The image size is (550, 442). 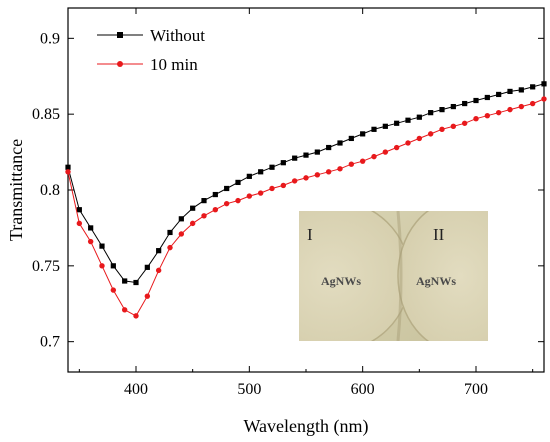 I want to click on legend-label-without: Without, so click(x=177, y=35).